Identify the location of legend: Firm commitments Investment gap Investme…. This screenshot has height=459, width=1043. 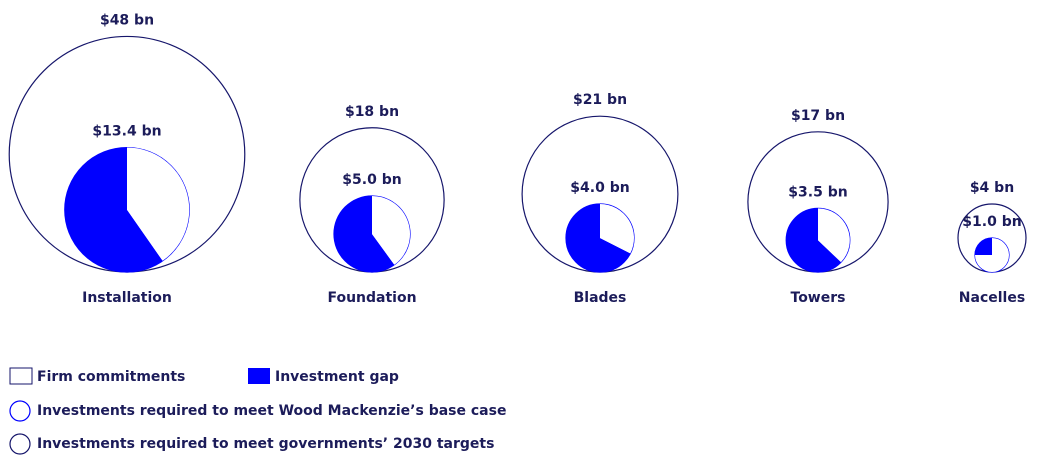
(257, 411).